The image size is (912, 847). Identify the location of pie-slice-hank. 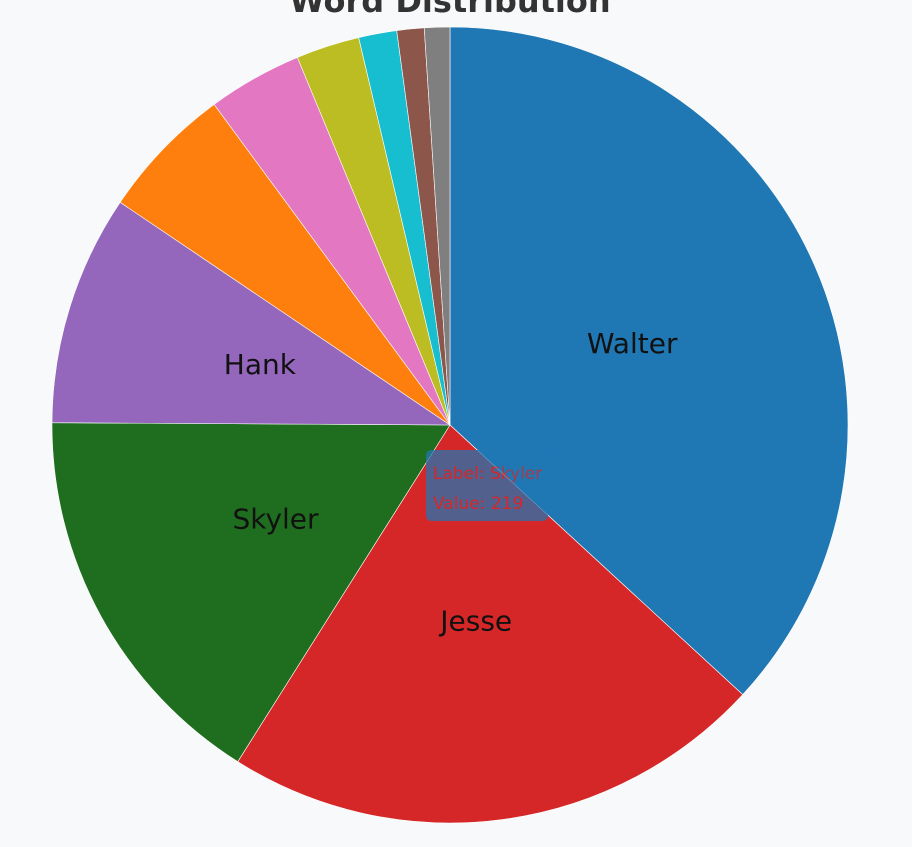
(251, 313).